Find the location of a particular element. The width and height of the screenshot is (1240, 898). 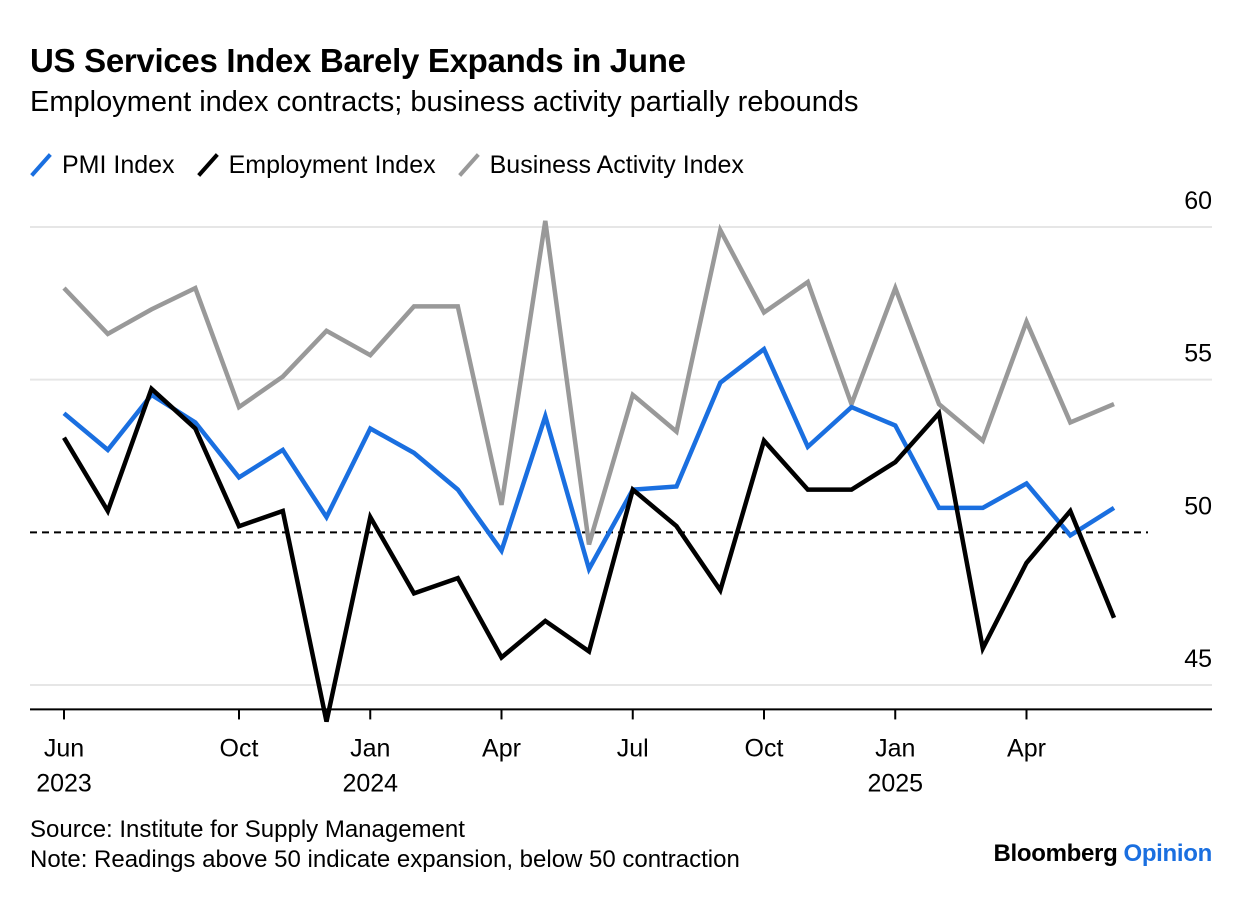

legend-label-business-activity: Business Activity Index is located at coordinates (616, 164).